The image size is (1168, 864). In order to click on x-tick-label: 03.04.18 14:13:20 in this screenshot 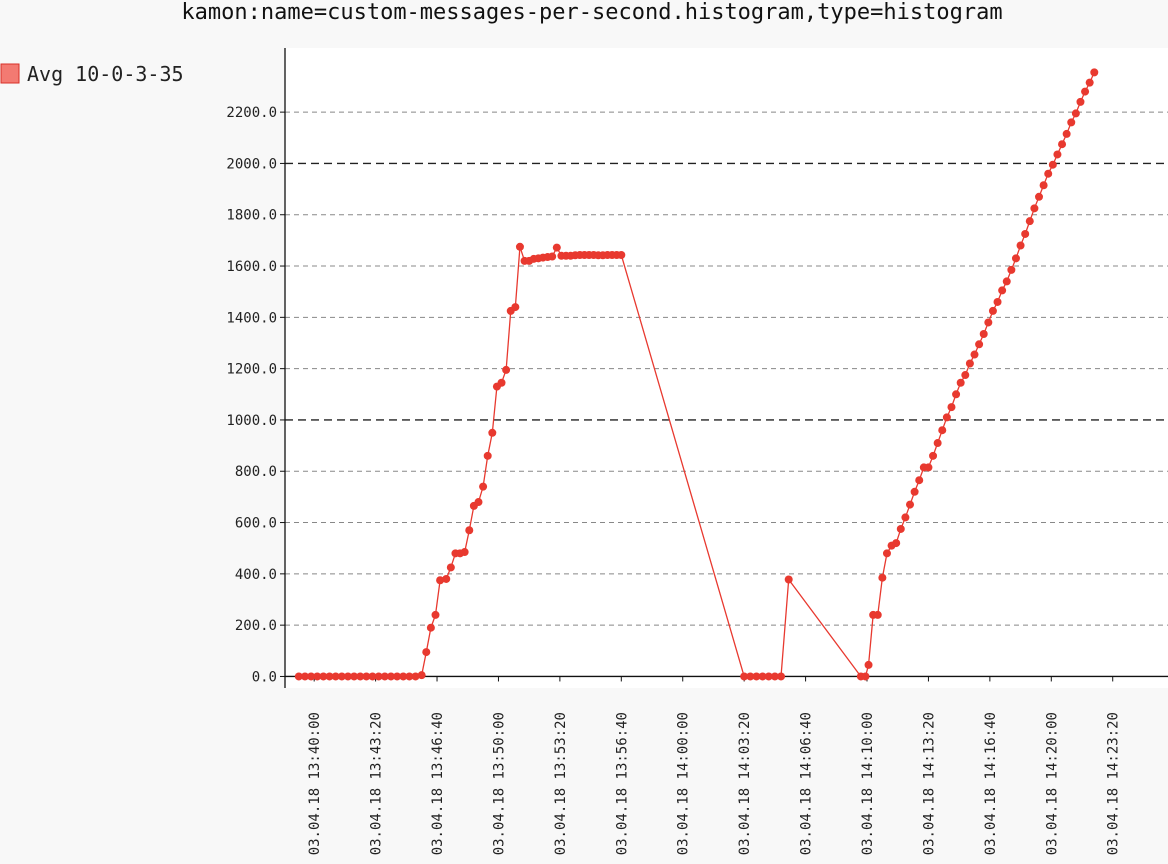, I will do `click(929, 783)`.